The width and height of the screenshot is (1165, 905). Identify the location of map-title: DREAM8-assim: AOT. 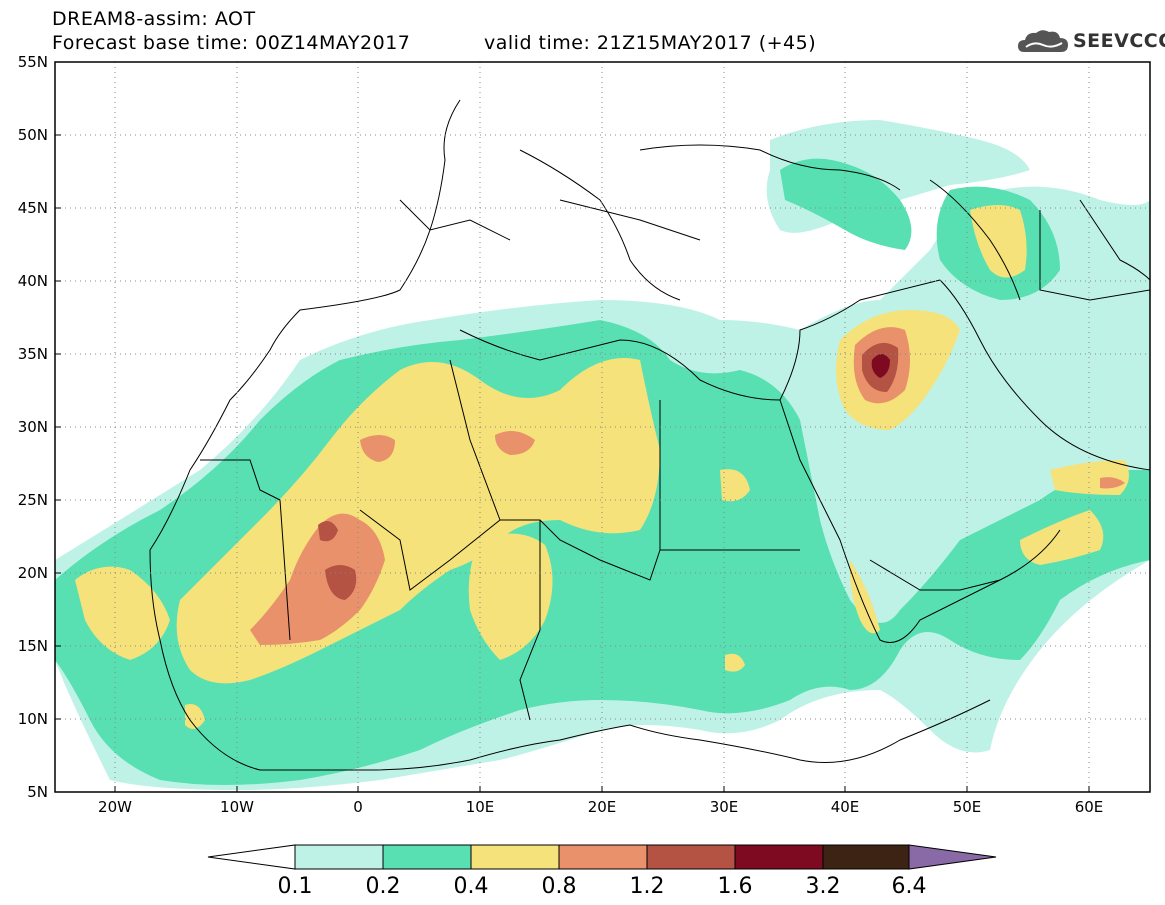
(154, 19).